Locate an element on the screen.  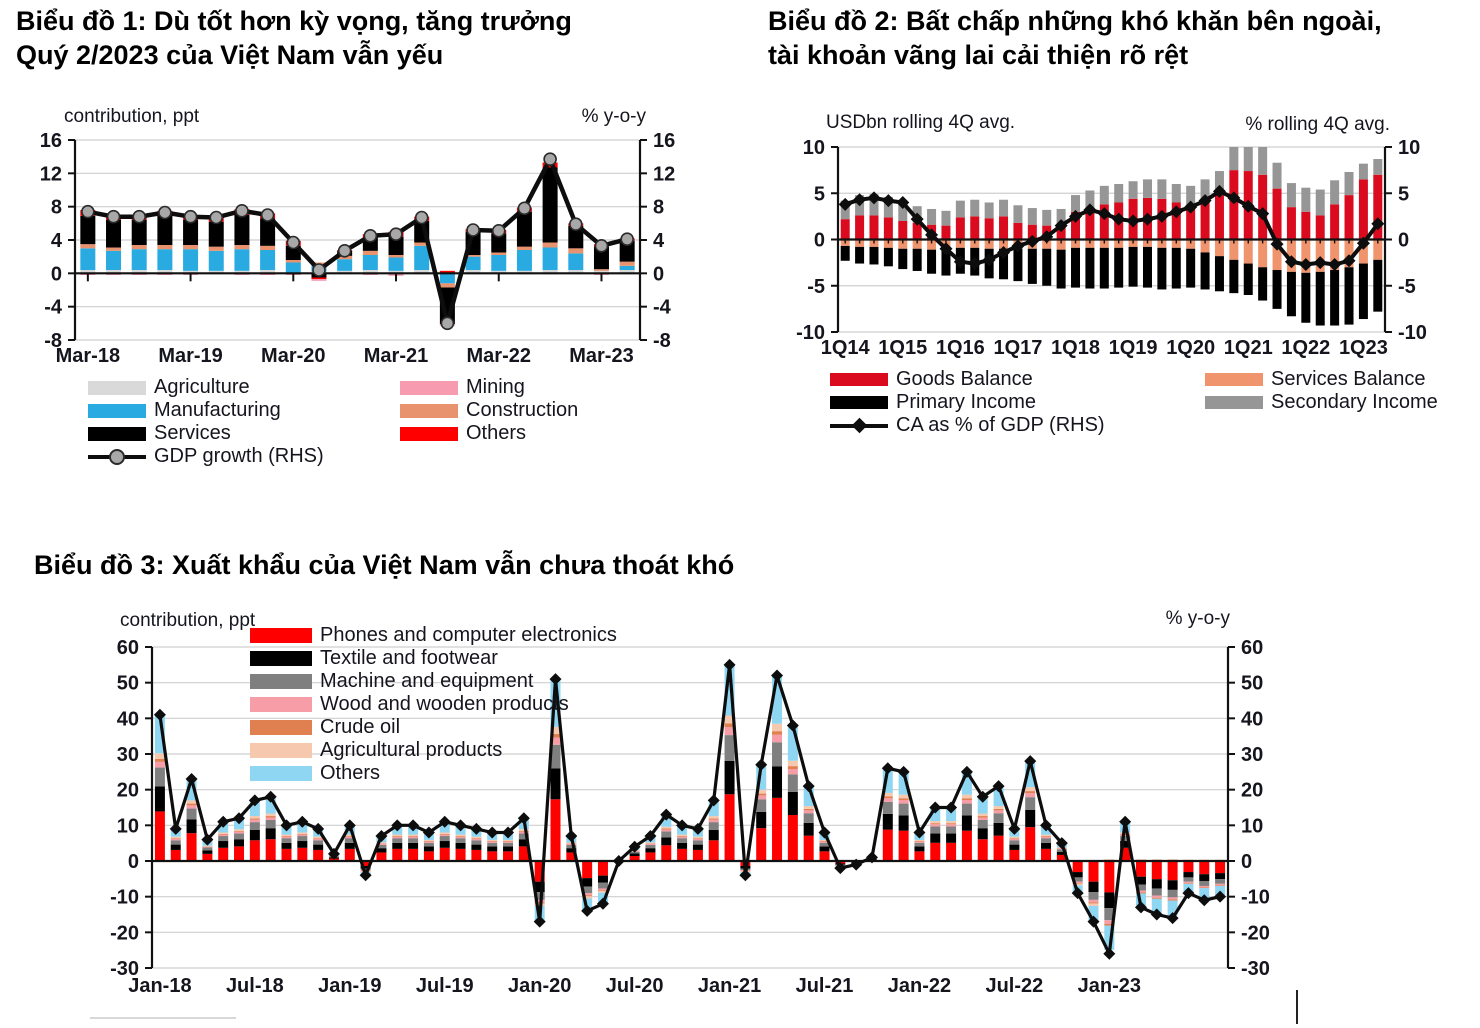
svg-text: 30 is located at coordinates (128, 755).